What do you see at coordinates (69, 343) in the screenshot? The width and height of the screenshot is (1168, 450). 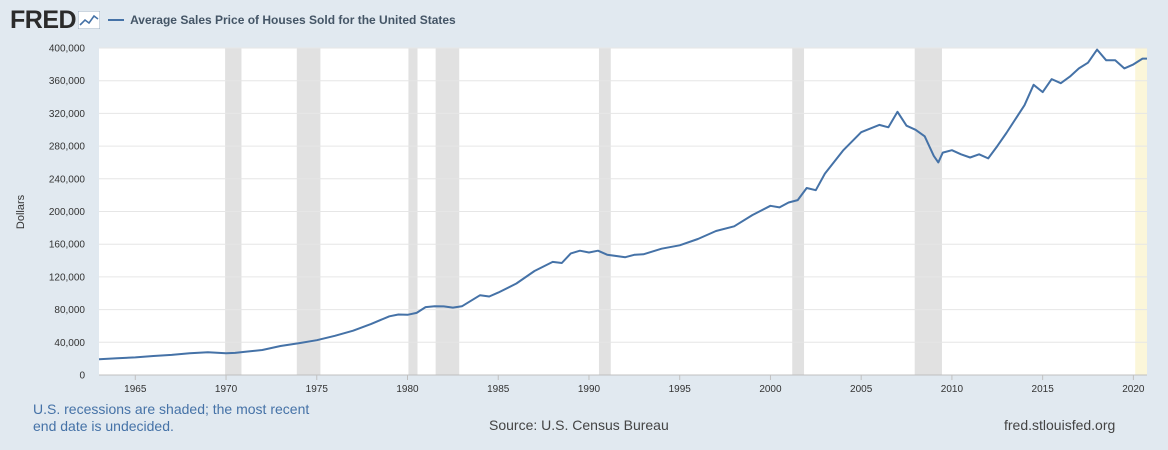 I see `y-tick-label: 40,000` at bounding box center [69, 343].